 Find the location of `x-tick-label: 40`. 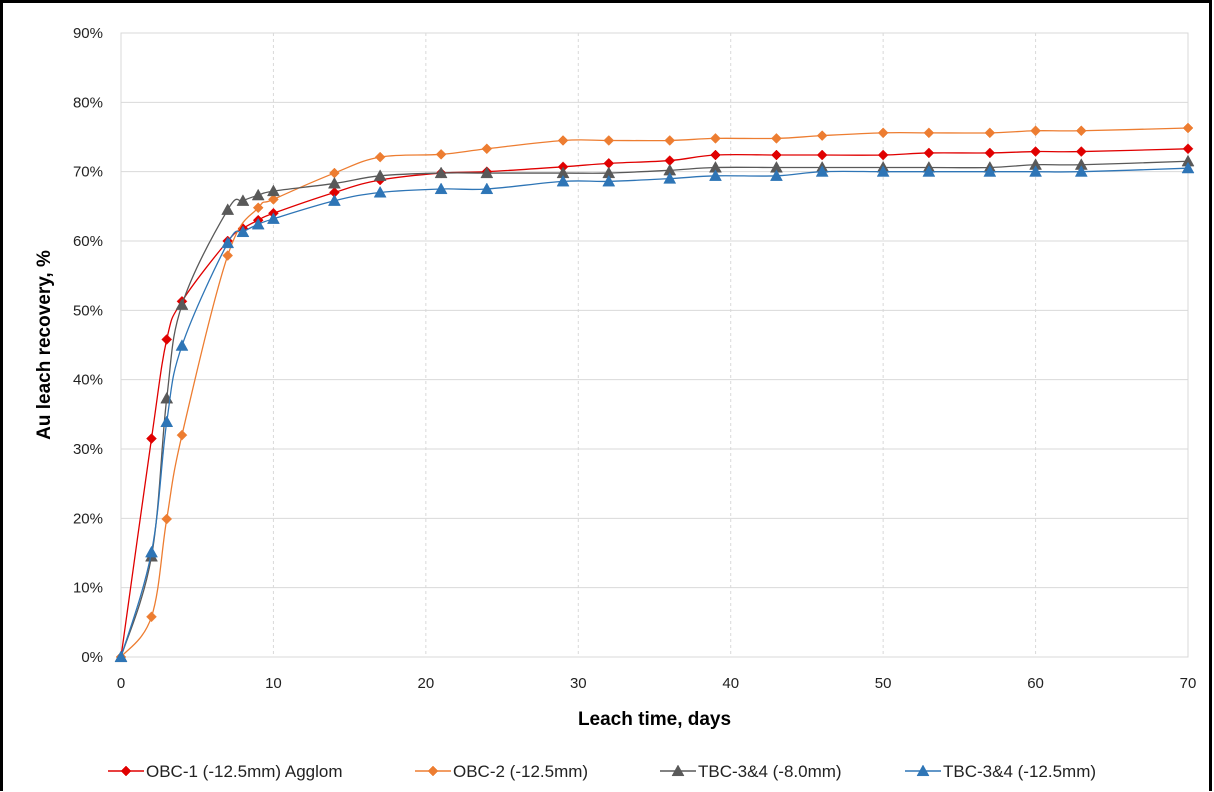

x-tick-label: 40 is located at coordinates (730, 683).